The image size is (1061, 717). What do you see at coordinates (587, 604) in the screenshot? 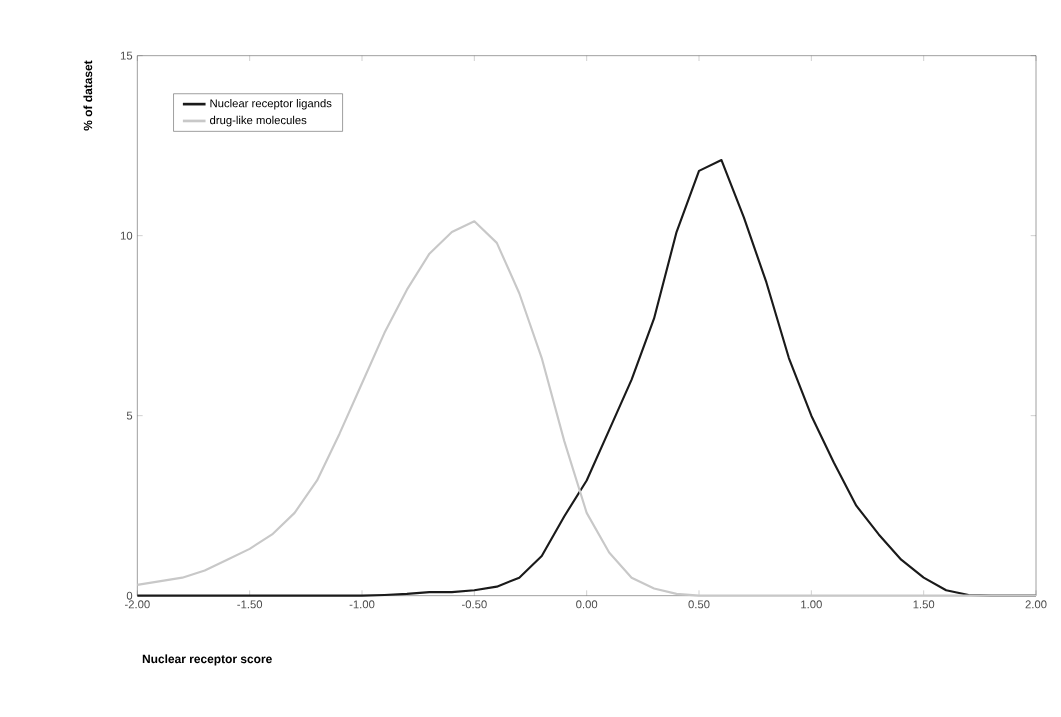
I see `x-tick-label: 0.00` at bounding box center [587, 604].